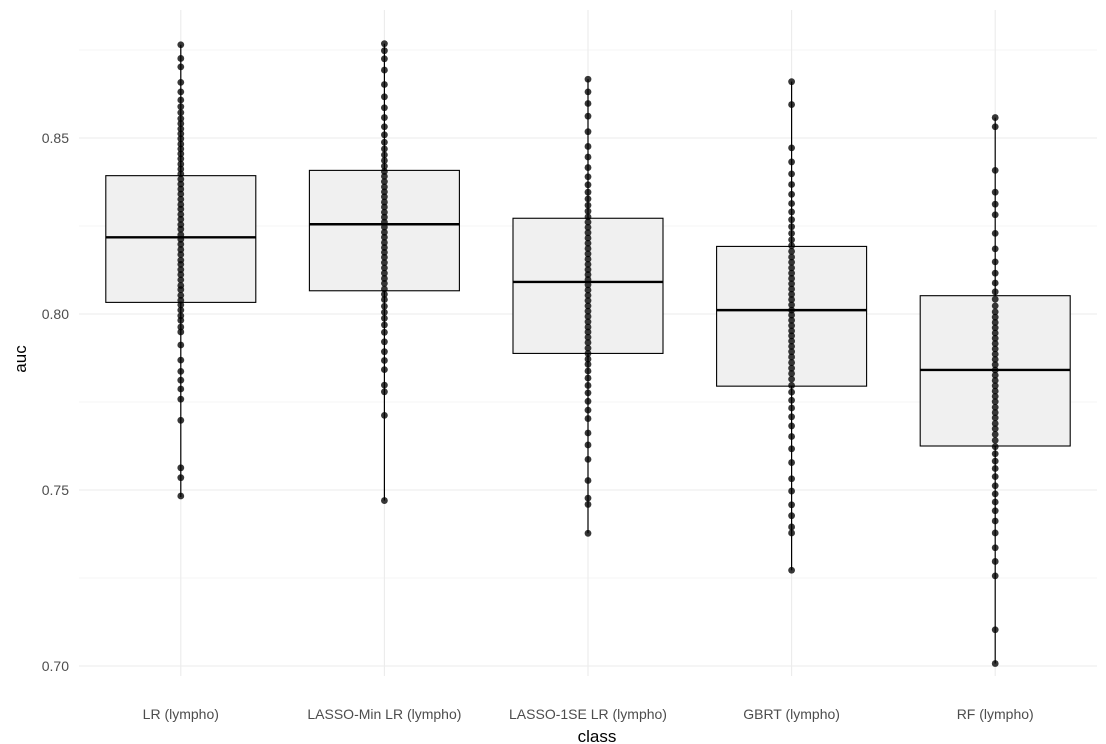 This screenshot has height=744, width=1106. What do you see at coordinates (597, 735) in the screenshot?
I see `x-axis-title: class` at bounding box center [597, 735].